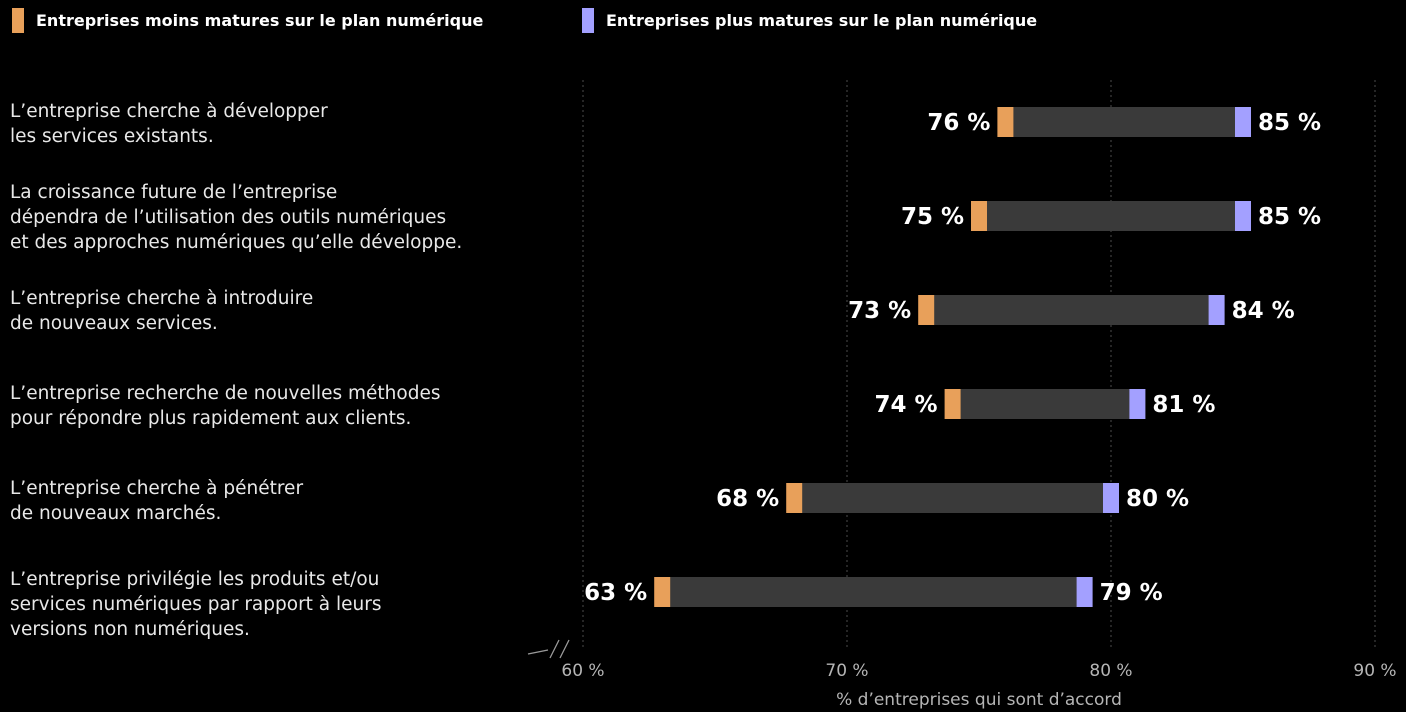 This screenshot has width=1406, height=712. I want to click on more-mature-value-label: 84 %, so click(1263, 311).